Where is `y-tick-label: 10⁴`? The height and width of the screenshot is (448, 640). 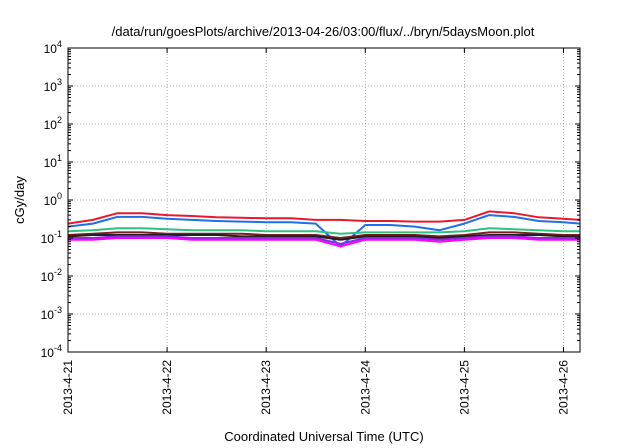
y-tick-label: 10⁴ is located at coordinates (53, 47).